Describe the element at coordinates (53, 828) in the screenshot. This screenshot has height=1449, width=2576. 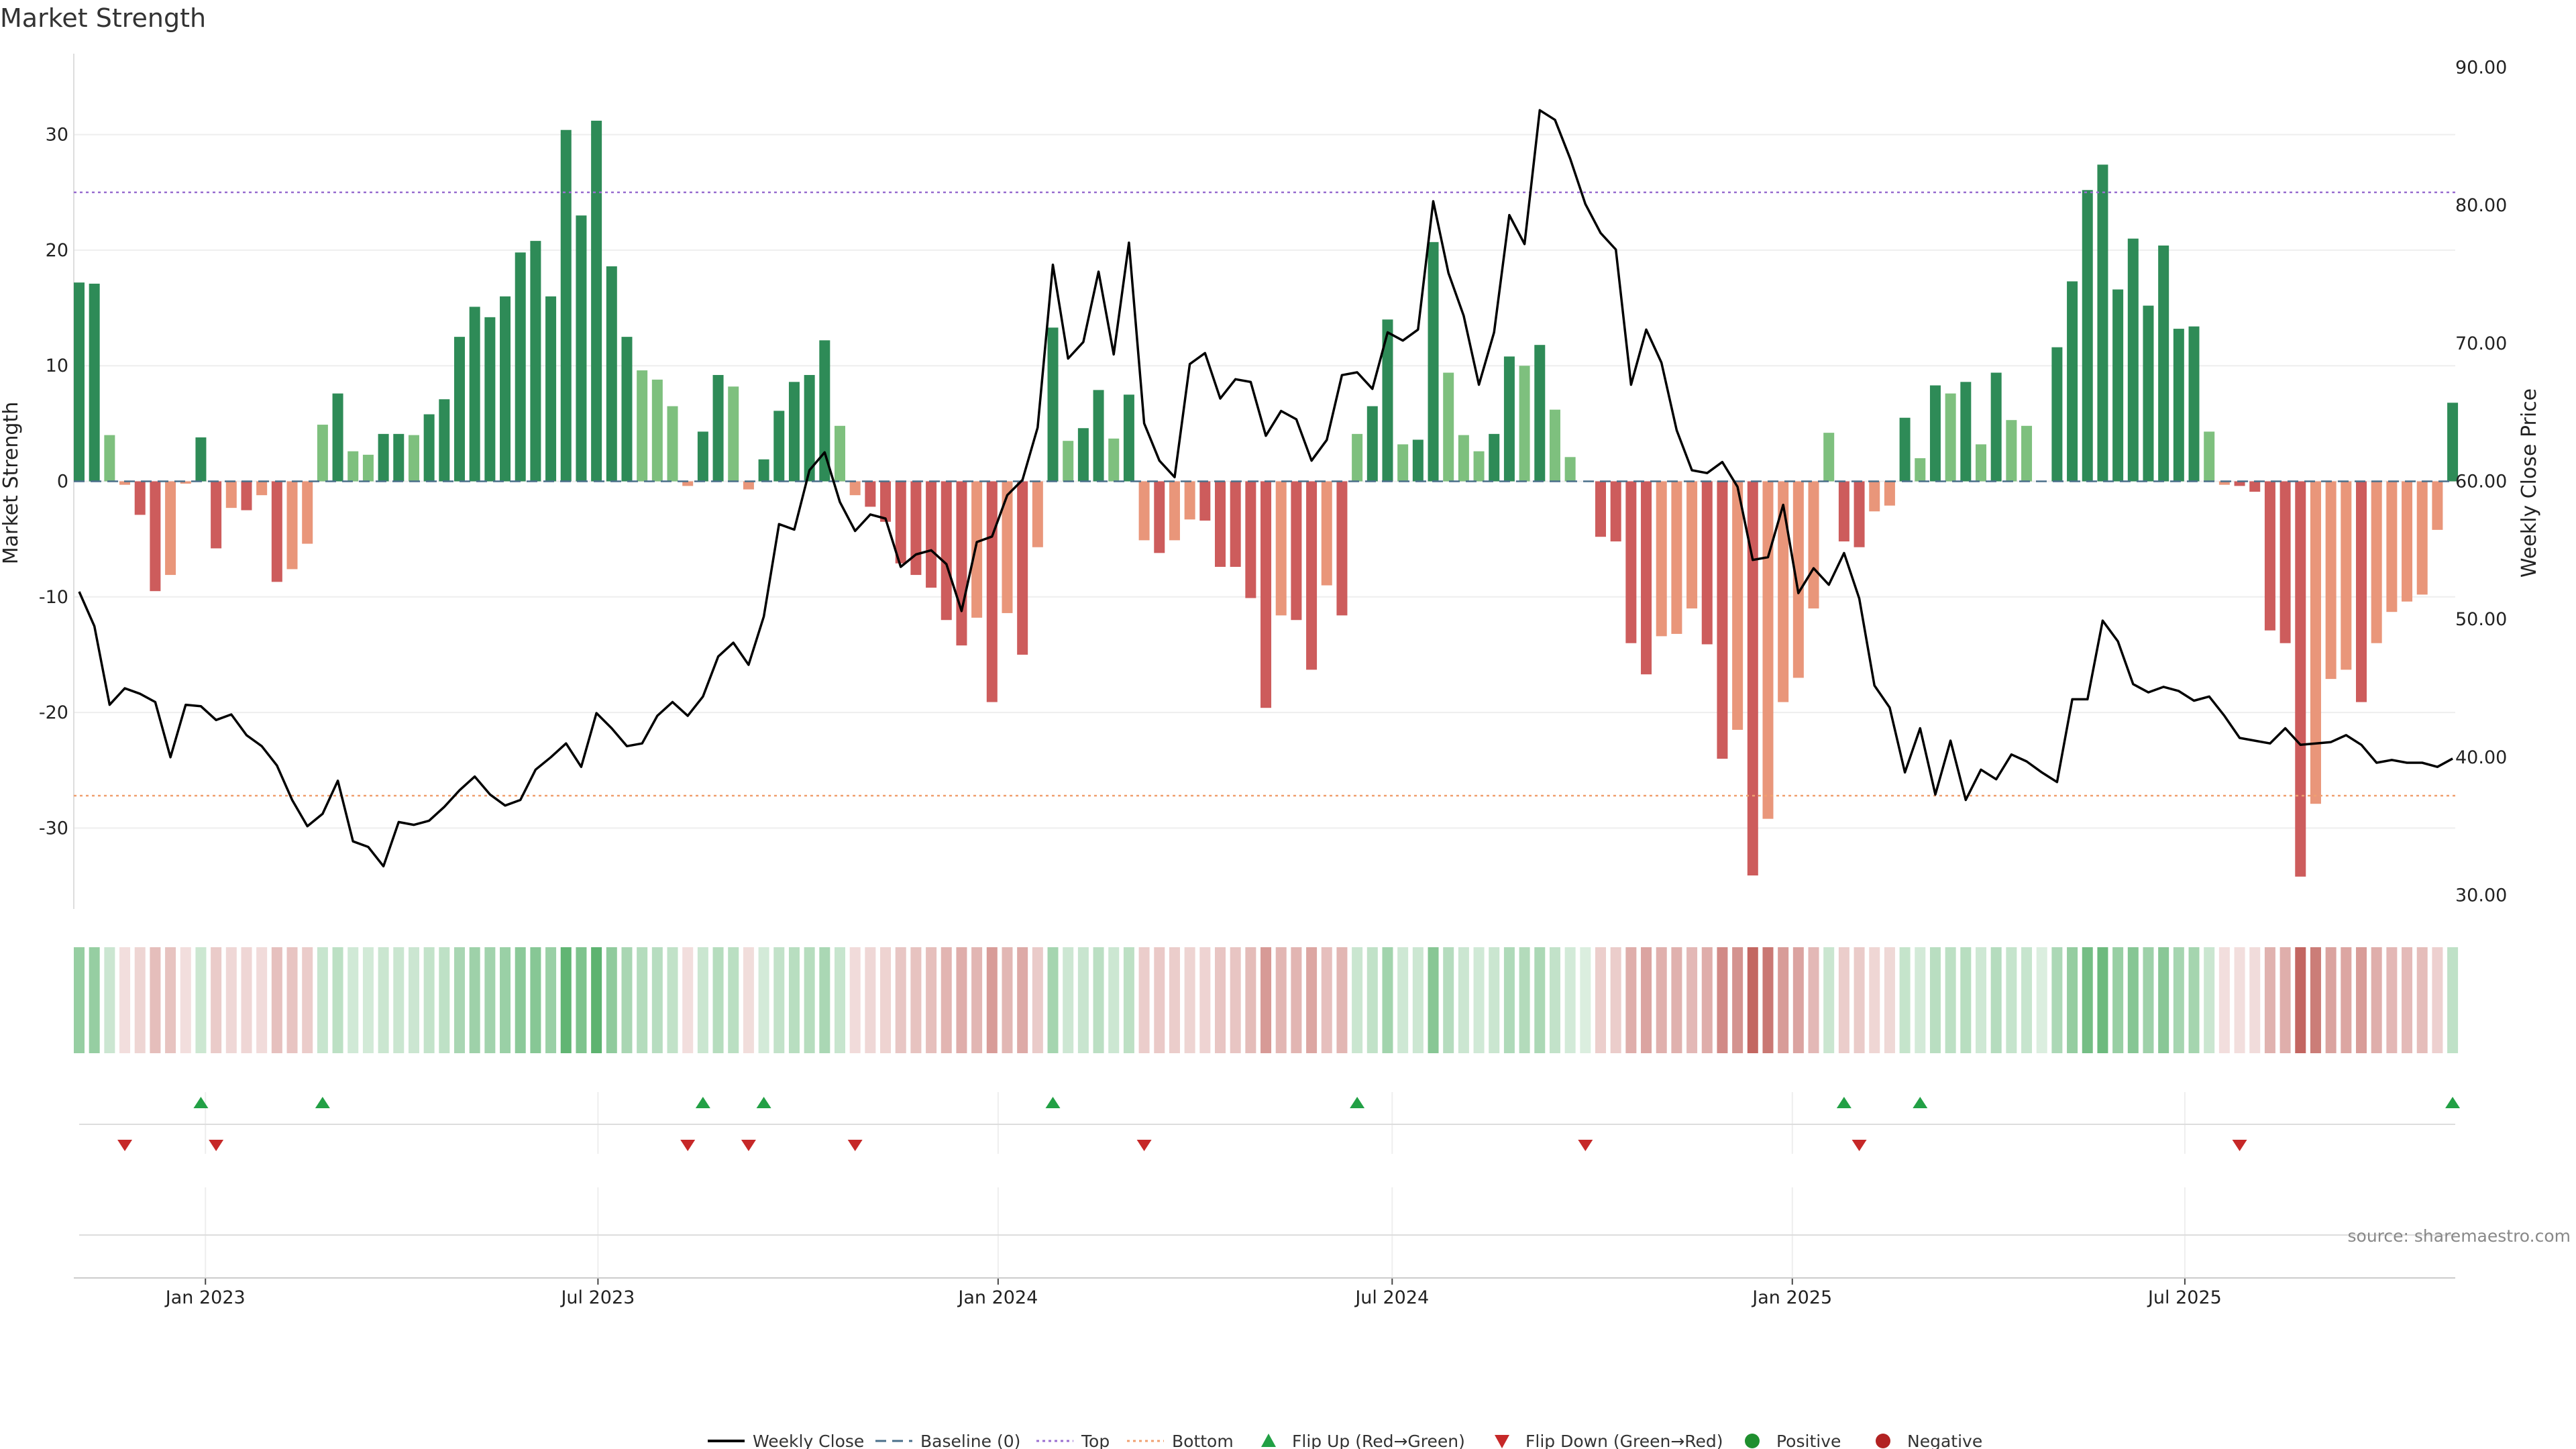
I see `y-tick-left: -30` at that location.